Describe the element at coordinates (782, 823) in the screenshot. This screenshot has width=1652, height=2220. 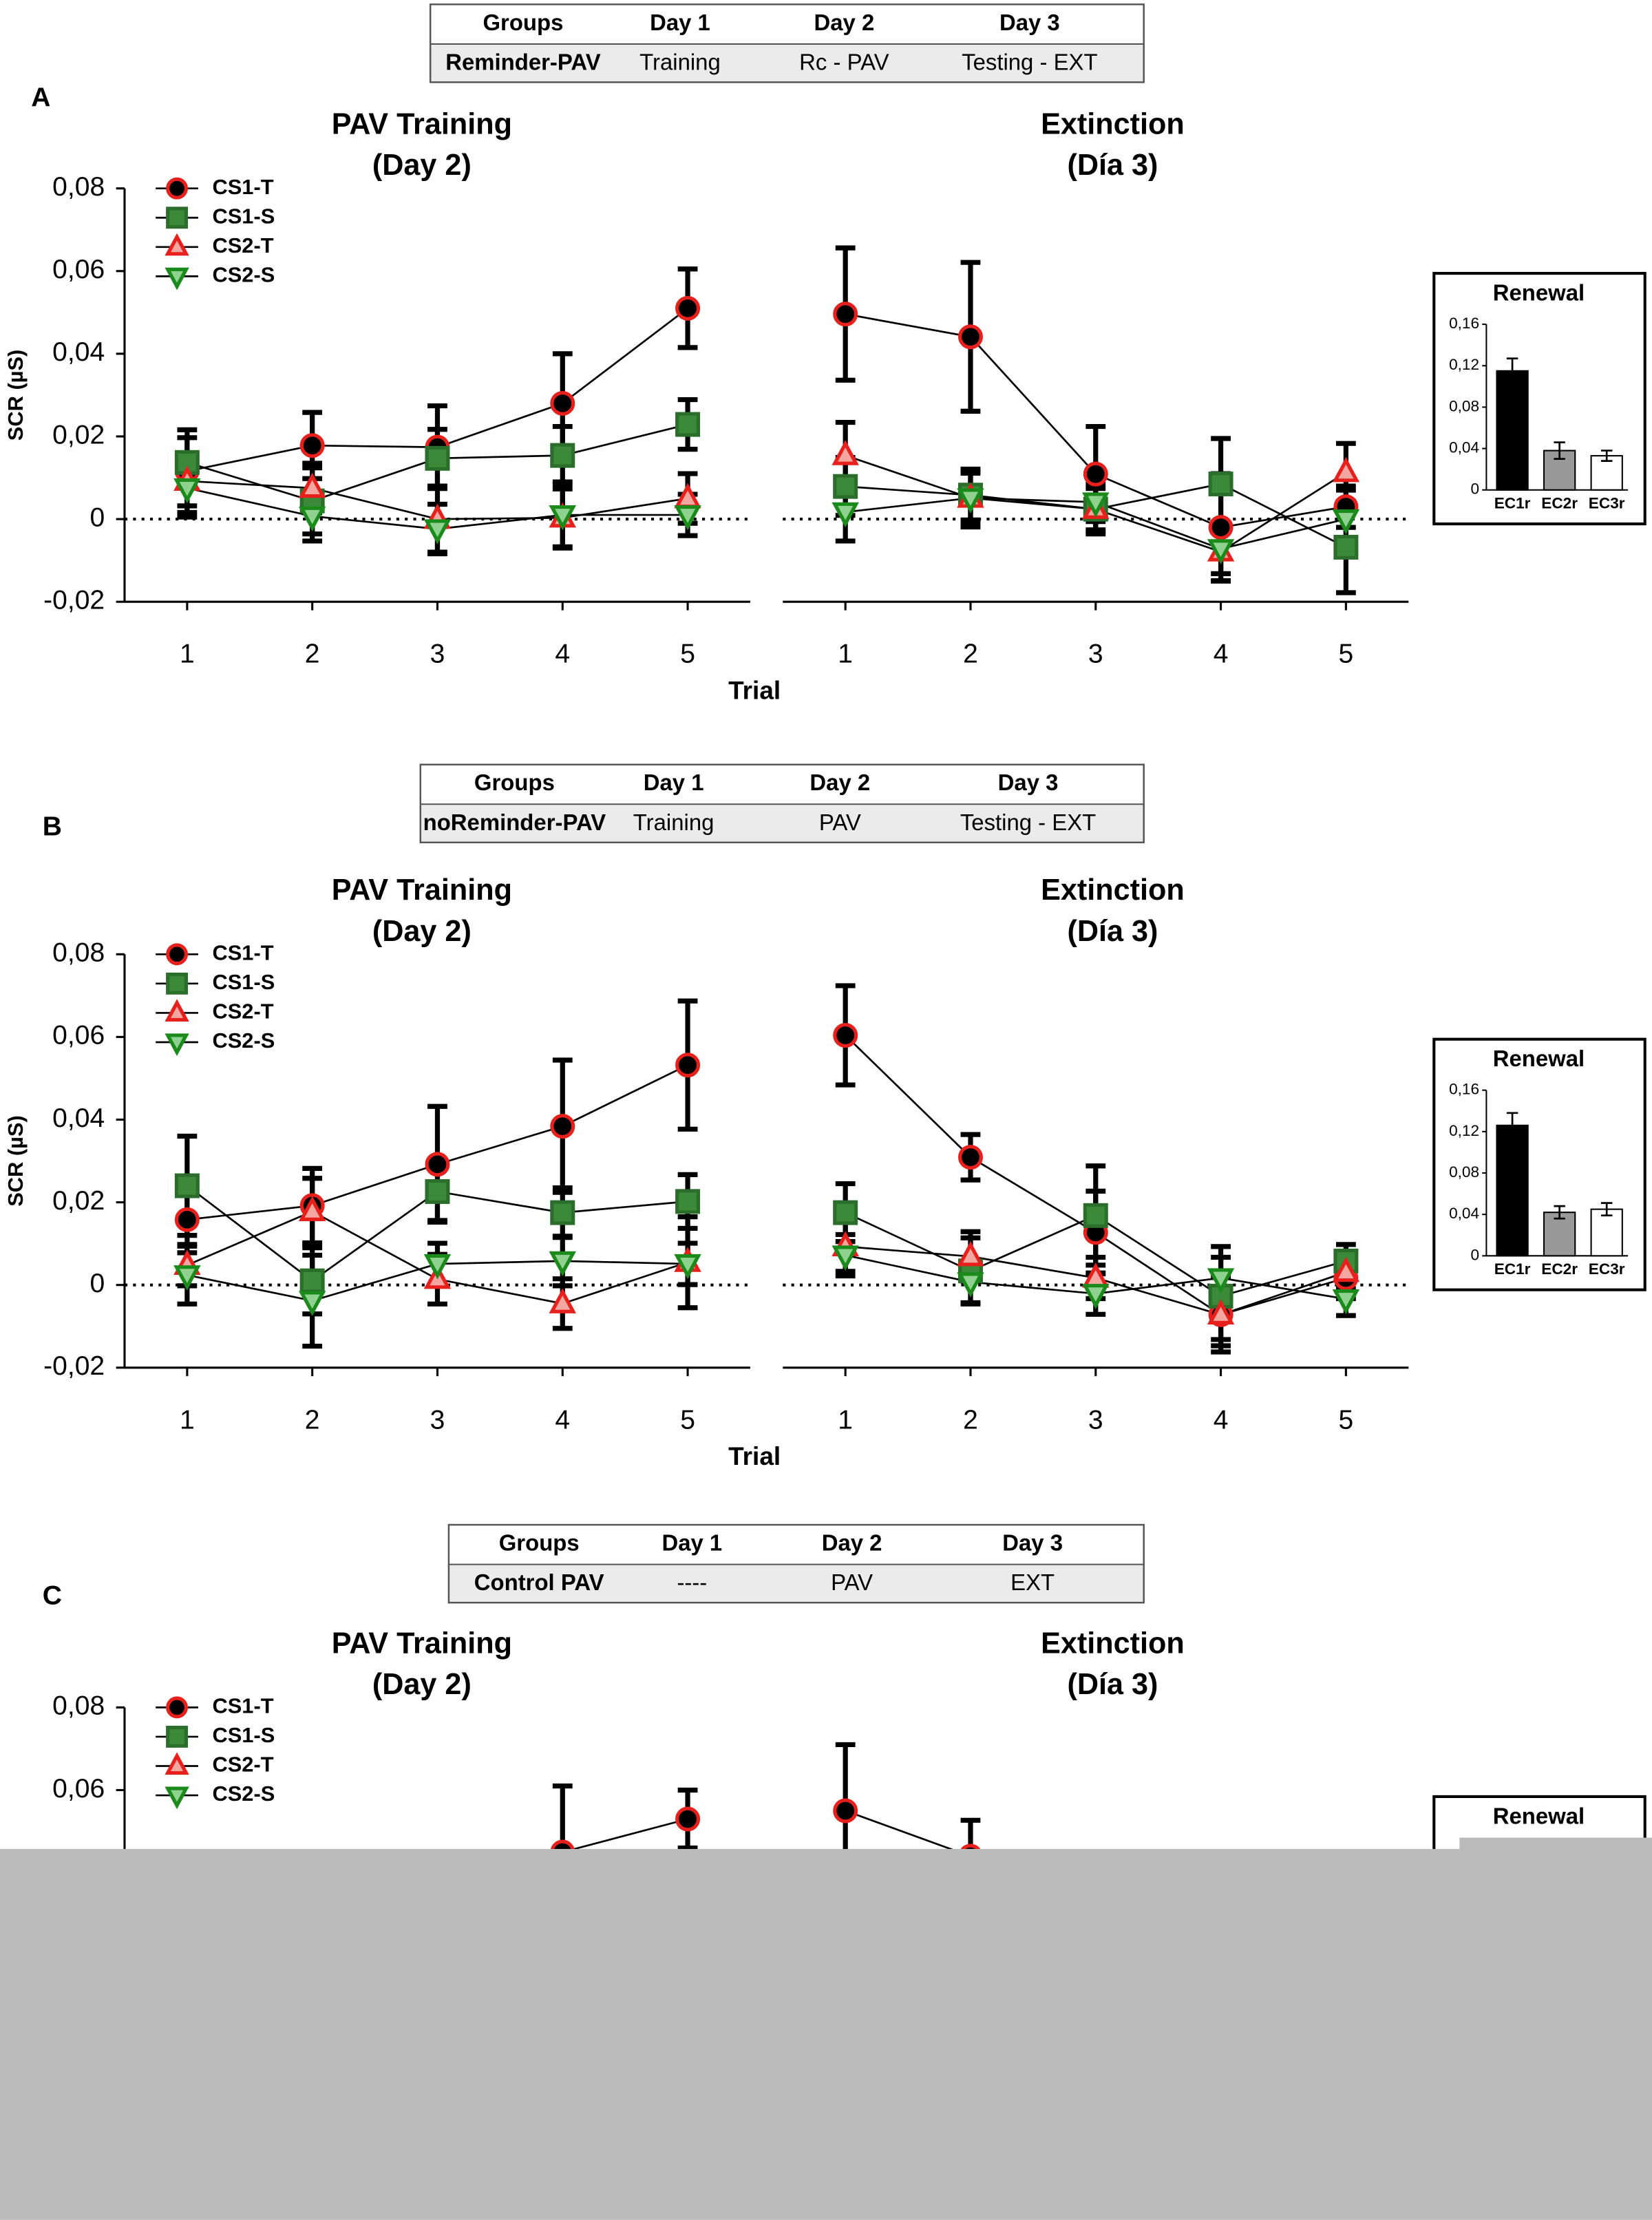
I see `table-row-bg` at that location.